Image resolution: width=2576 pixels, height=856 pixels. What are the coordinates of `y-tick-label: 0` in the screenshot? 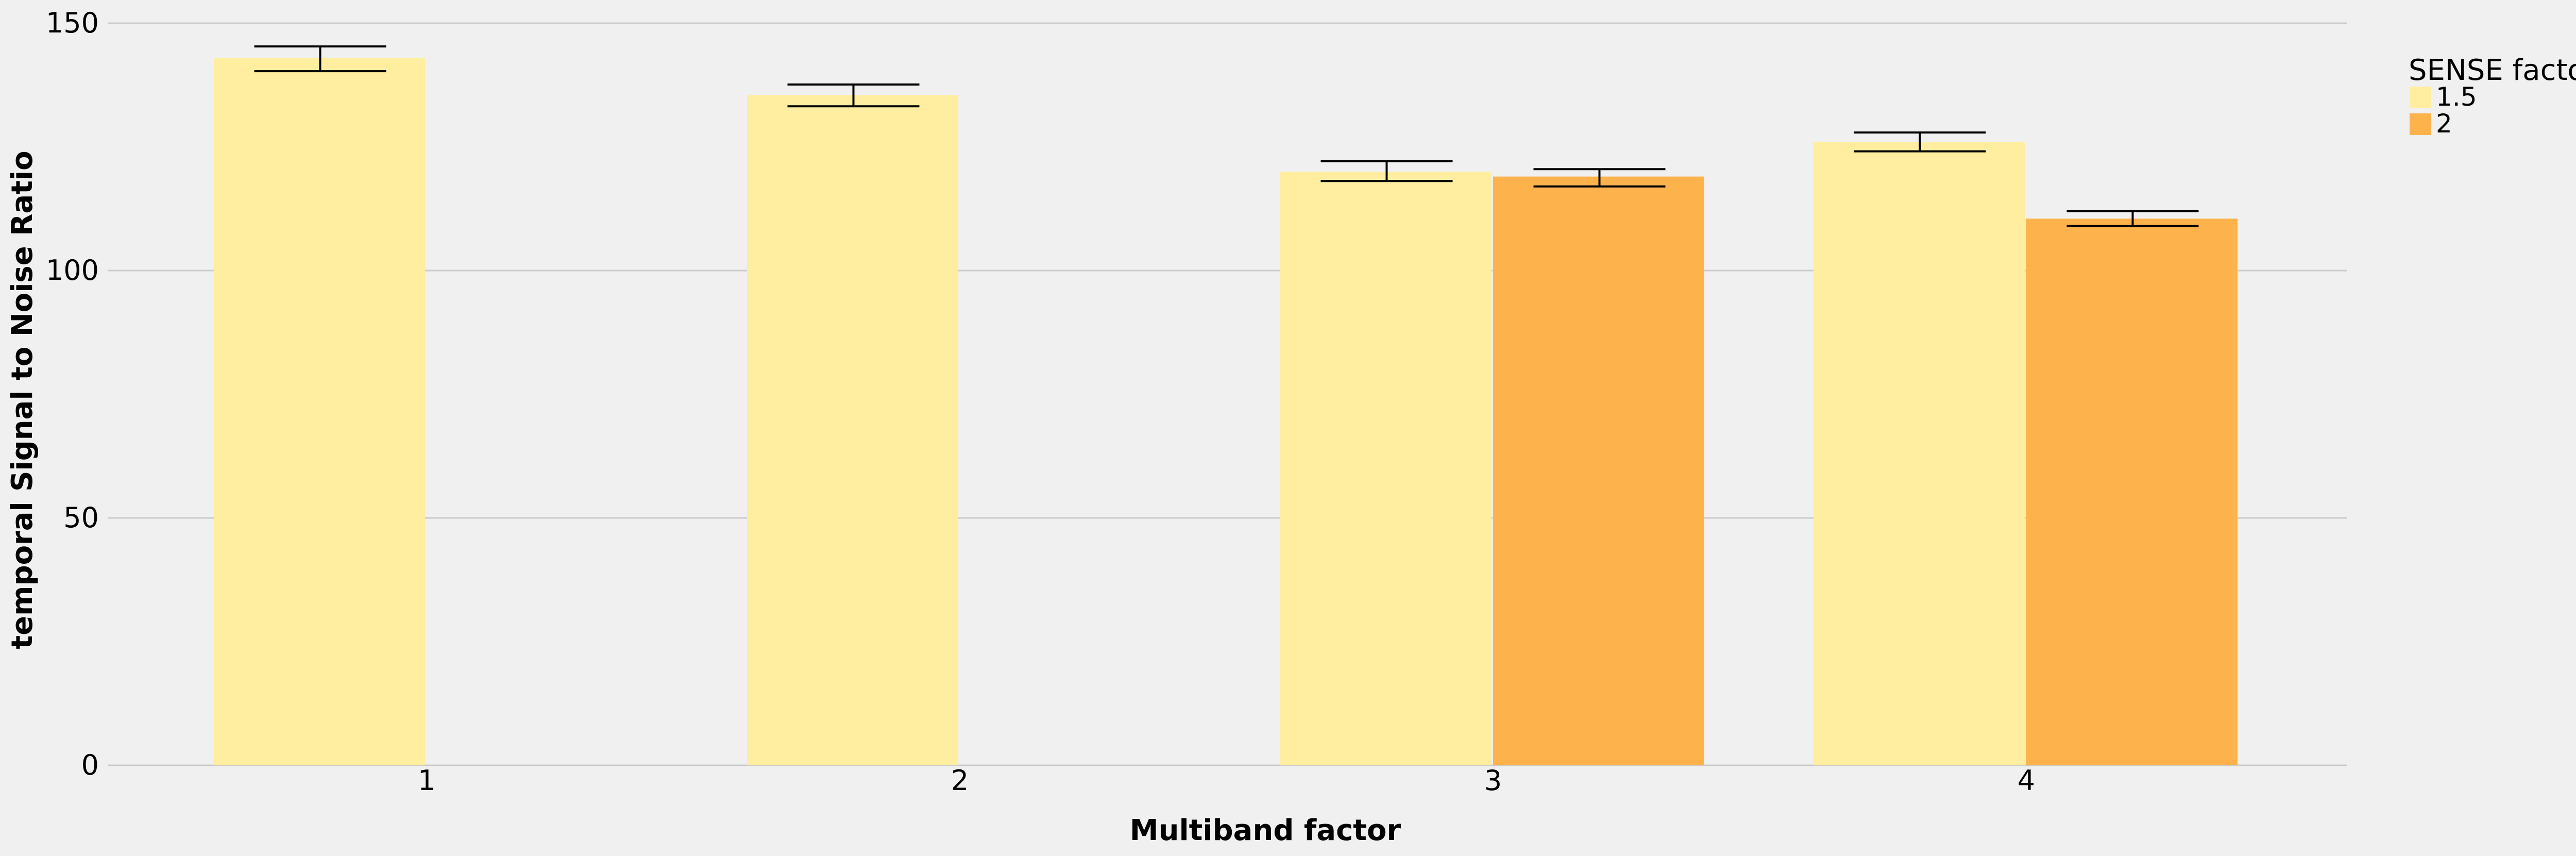 It's located at (90, 765).